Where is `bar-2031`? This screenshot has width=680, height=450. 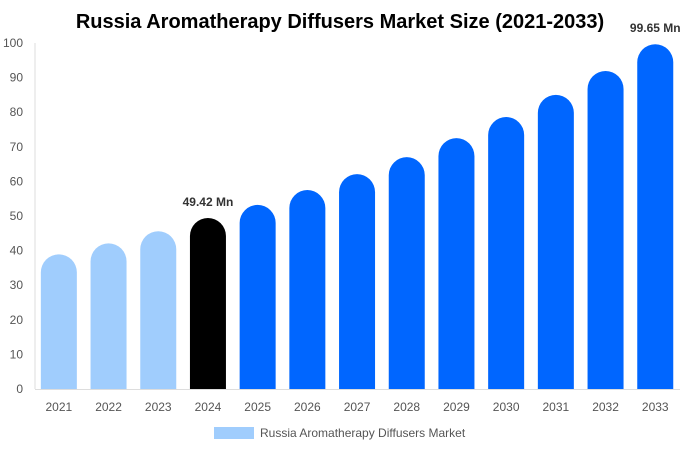 bar-2031 is located at coordinates (555, 241).